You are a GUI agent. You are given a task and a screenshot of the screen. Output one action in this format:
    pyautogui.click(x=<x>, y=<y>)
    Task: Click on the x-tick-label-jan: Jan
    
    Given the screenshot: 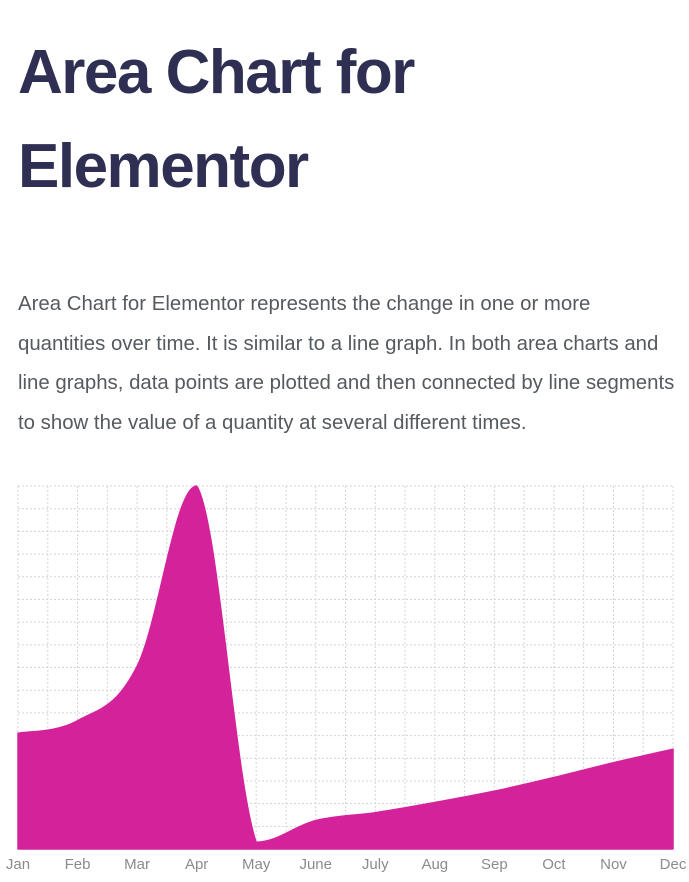 What is the action you would take?
    pyautogui.click(x=18, y=864)
    